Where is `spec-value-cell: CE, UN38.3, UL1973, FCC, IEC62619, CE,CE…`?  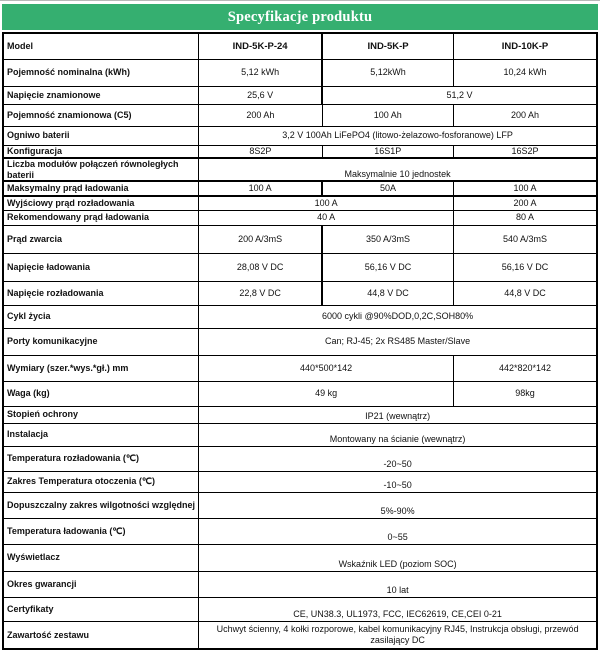 spec-value-cell: CE, UN38.3, UL1973, FCC, IEC62619, CE,CE… is located at coordinates (398, 609).